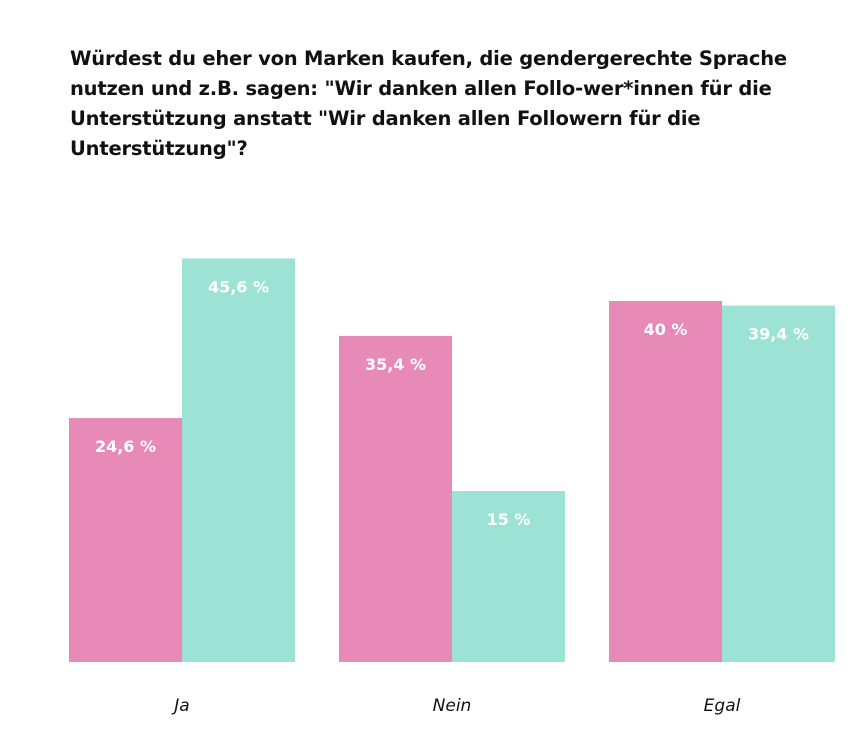 This screenshot has height=752, width=862. I want to click on data-label: 24,6 %, so click(125, 446).